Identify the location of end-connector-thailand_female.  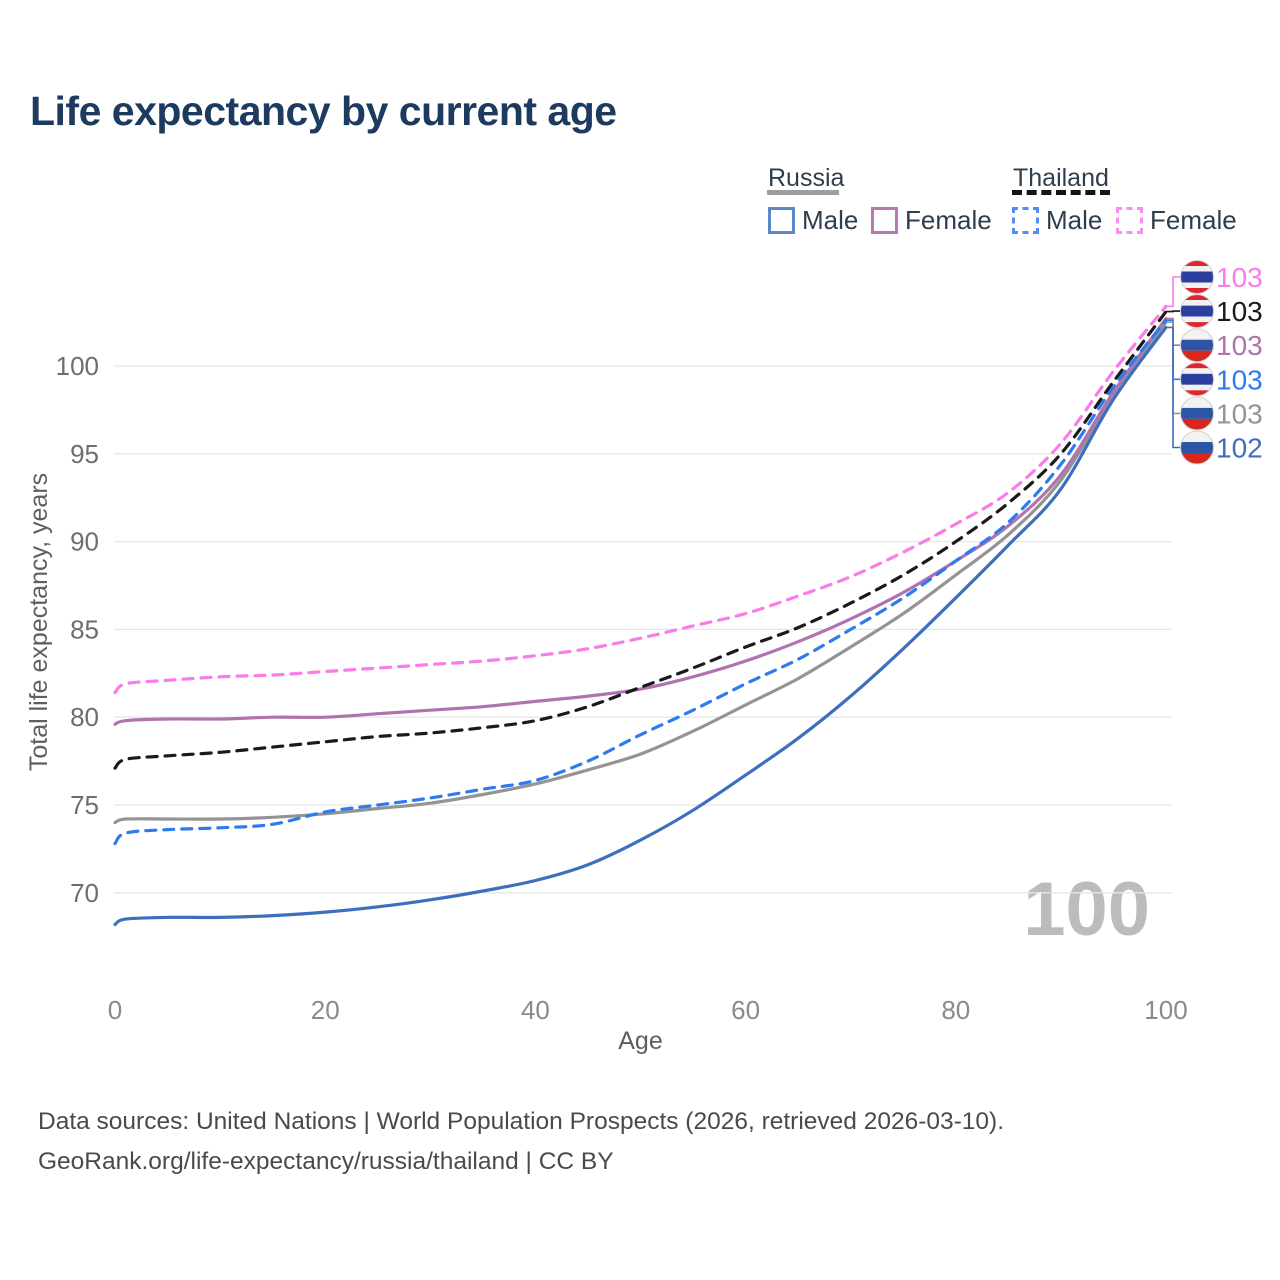
(1173, 292).